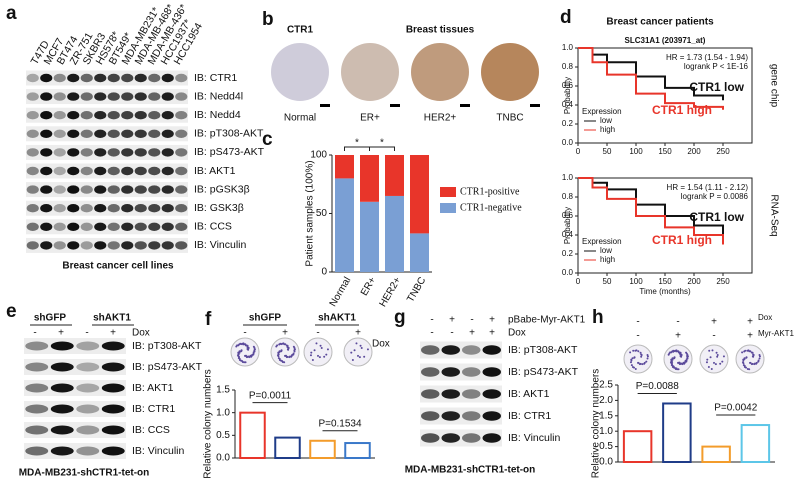 This screenshot has width=800, height=487. What do you see at coordinates (568, 215) in the screenshot?
I see `y-tick-label: 0.6` at bounding box center [568, 215].